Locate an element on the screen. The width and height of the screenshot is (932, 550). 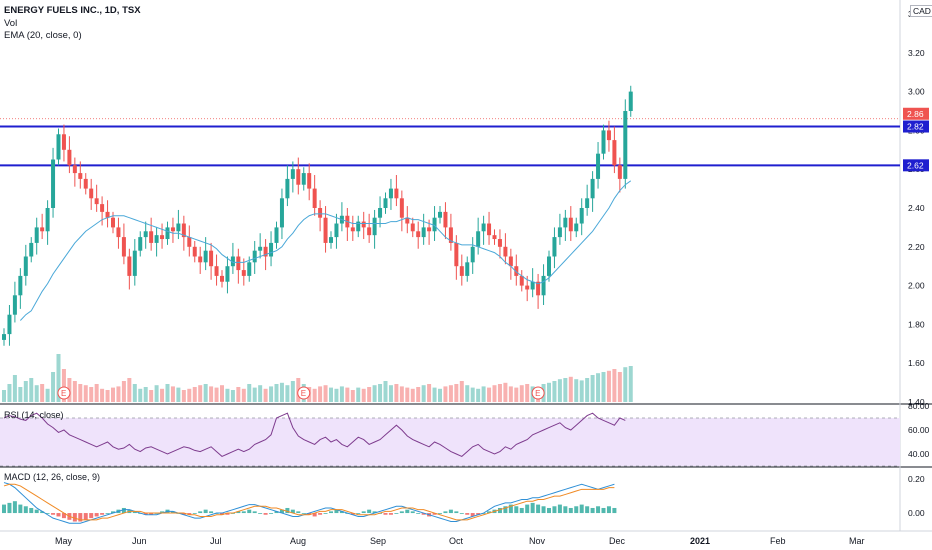
price-tick-label: 1.80 is located at coordinates (916, 324).